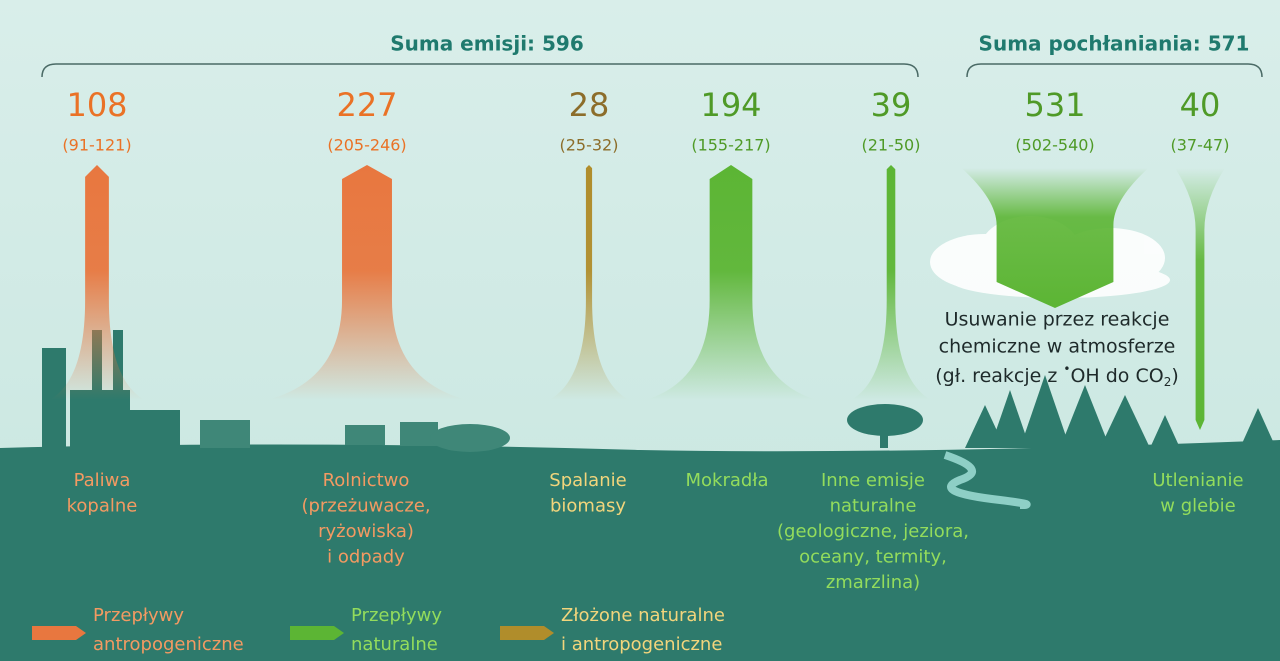 The width and height of the screenshot is (1280, 661). What do you see at coordinates (366, 531) in the screenshot?
I see `flow-label: ryżowiska)` at bounding box center [366, 531].